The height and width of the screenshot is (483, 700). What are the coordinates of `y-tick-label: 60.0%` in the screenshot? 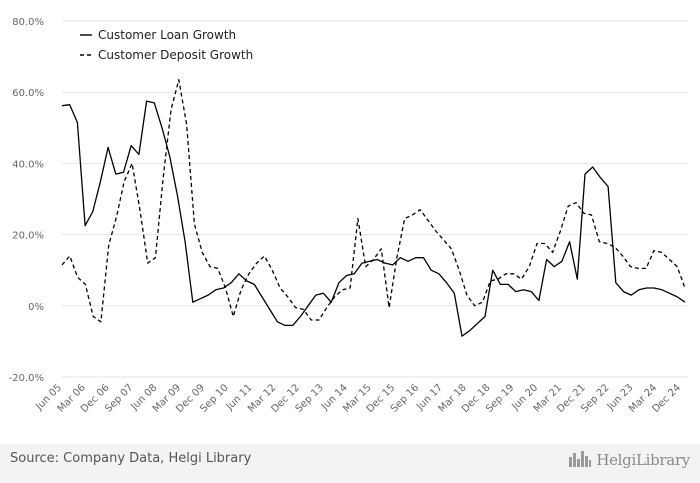 It's located at (28, 93).